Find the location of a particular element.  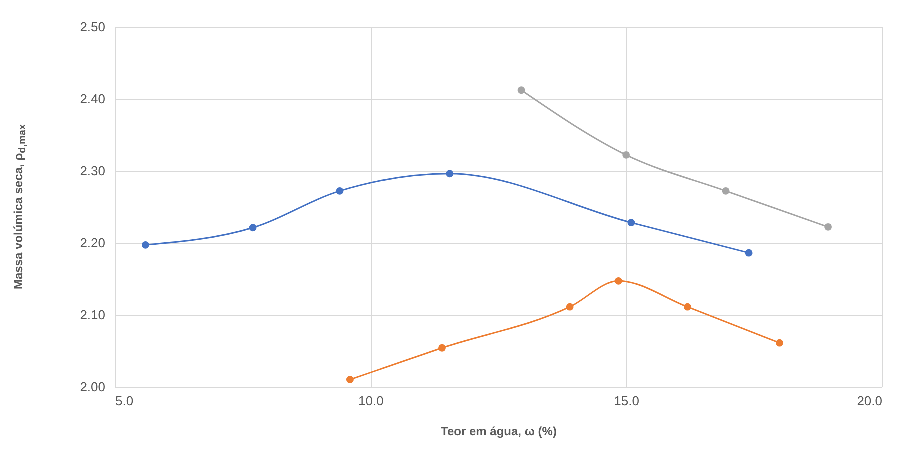

y-tick-label: 2.30 is located at coordinates (93, 171).